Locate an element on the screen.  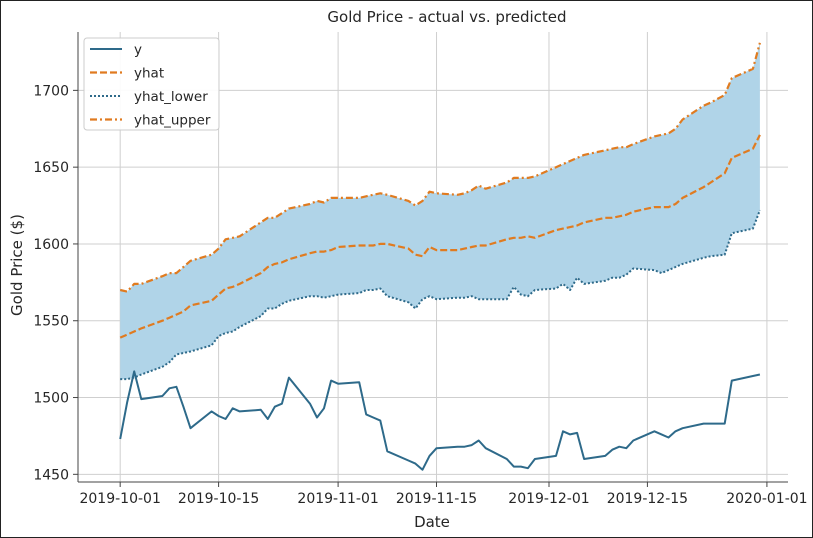
x-axis-title: Date is located at coordinates (432, 522).